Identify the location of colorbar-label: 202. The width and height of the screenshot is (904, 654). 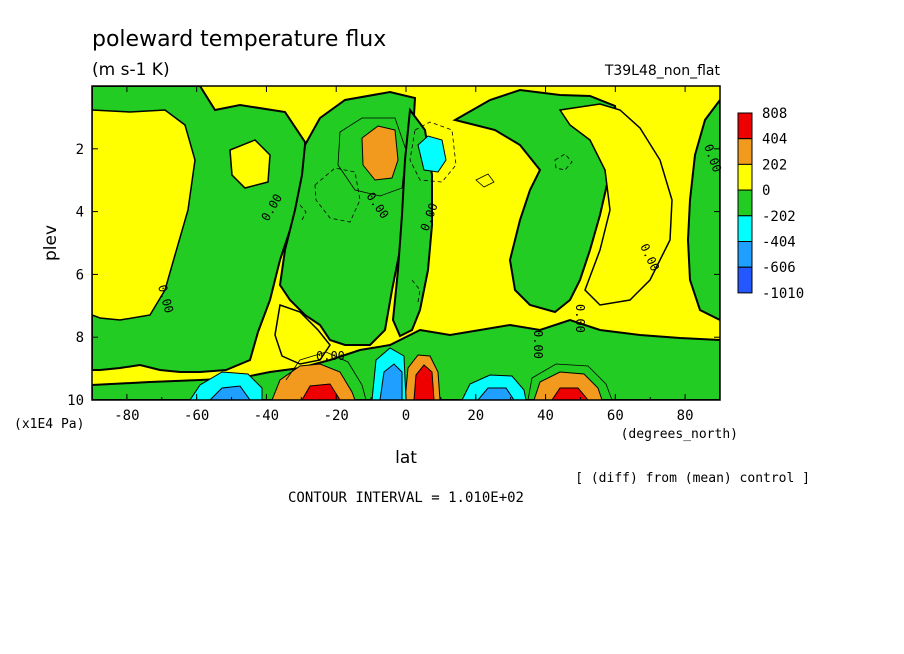
(774, 165).